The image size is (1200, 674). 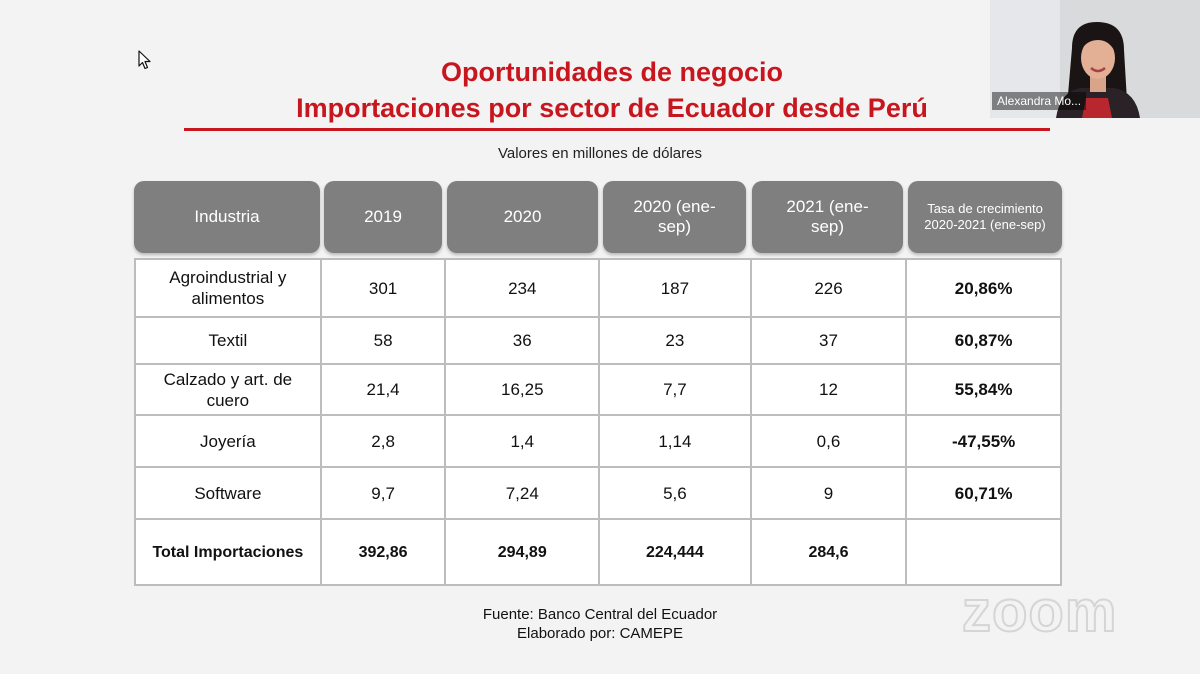 I want to click on cell-industry: Software, so click(x=228, y=493).